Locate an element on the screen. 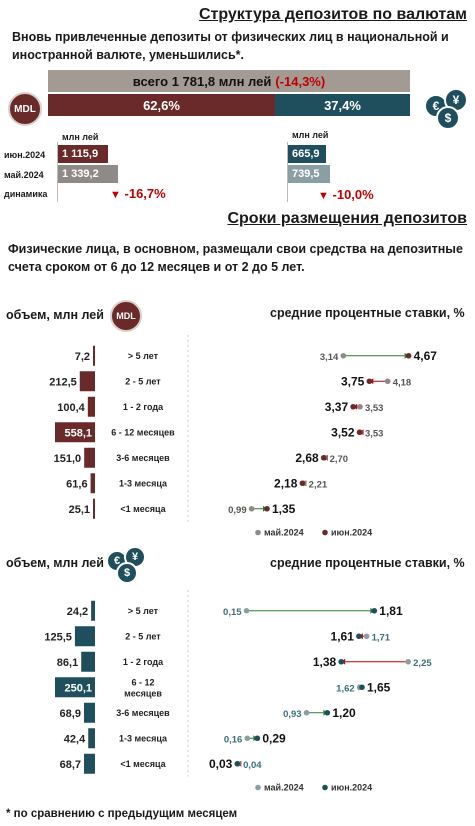  volume-label: 24,2 is located at coordinates (77, 612).